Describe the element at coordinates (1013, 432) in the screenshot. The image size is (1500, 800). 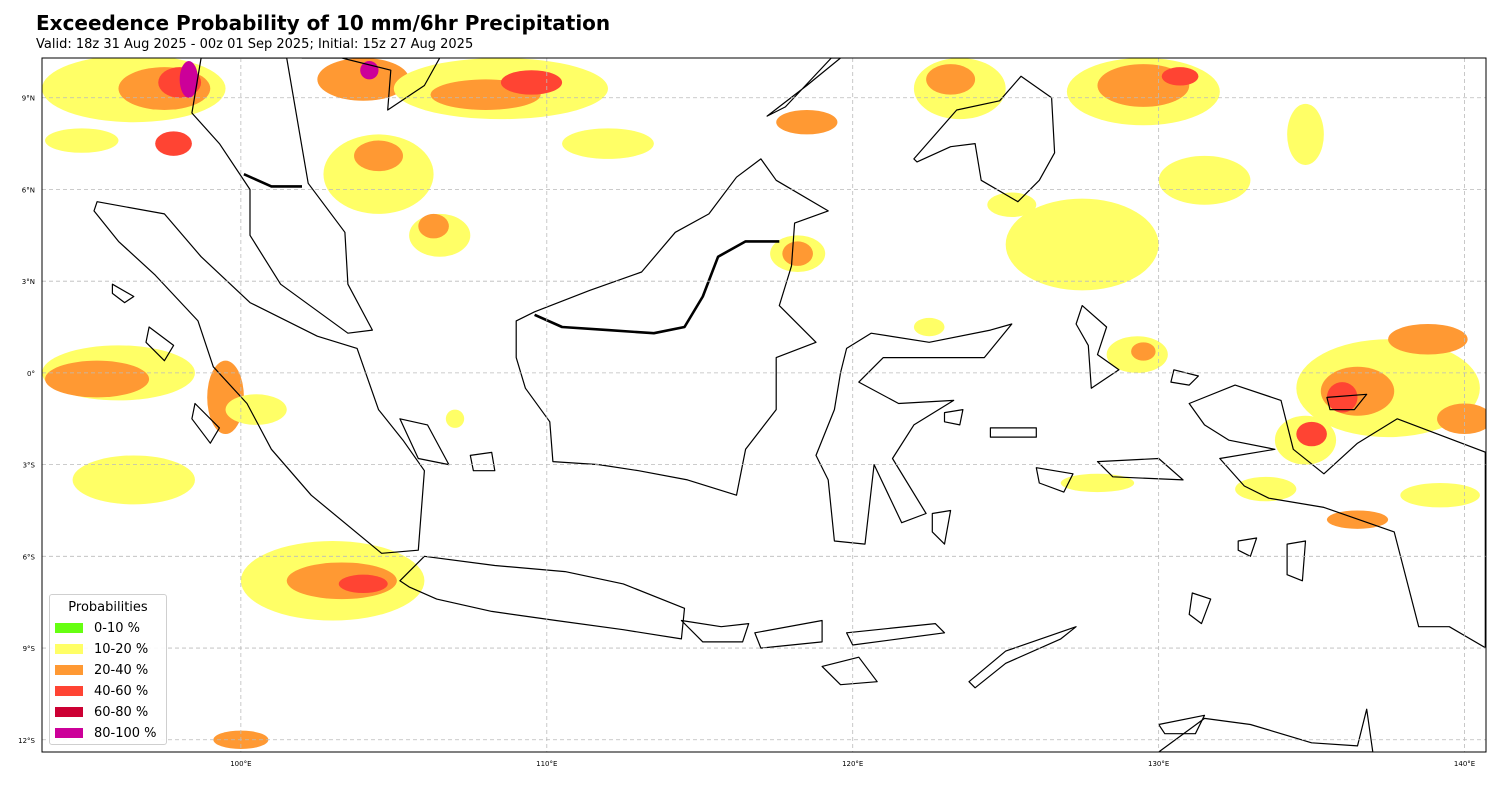
I see `coastline-sula` at that location.